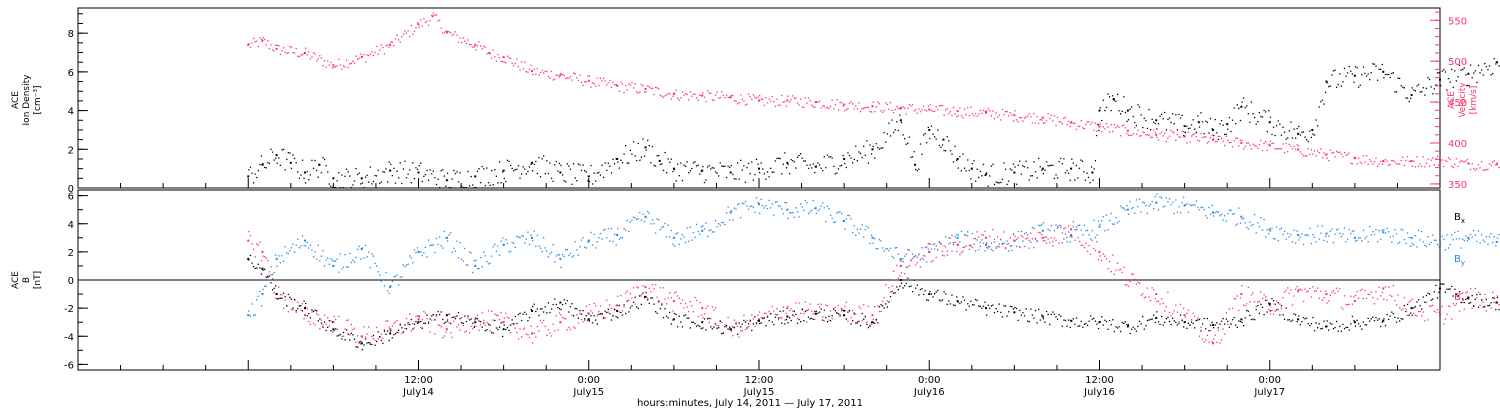  Describe the element at coordinates (1463, 301) in the screenshot. I see `legend-label-sub: z` at that location.